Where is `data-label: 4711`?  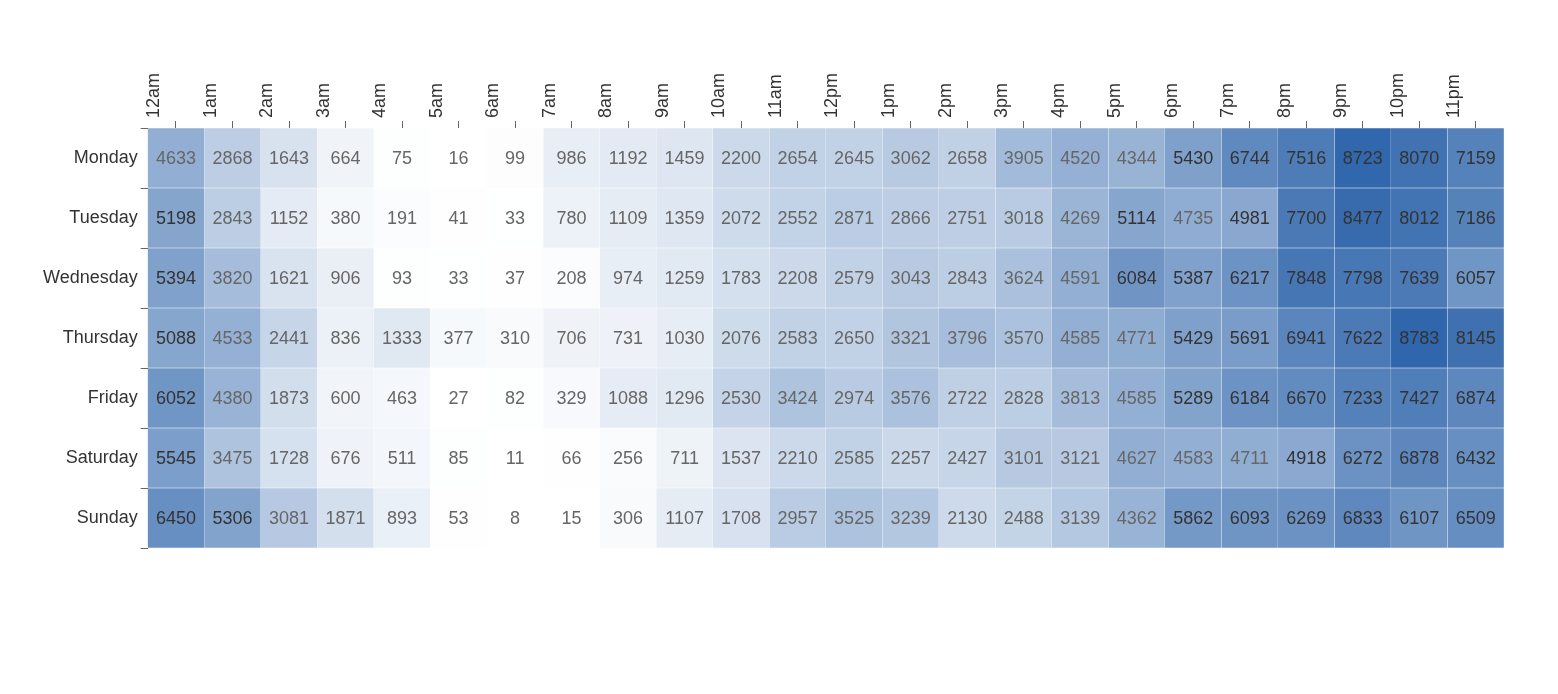
data-label: 4711 is located at coordinates (1250, 457).